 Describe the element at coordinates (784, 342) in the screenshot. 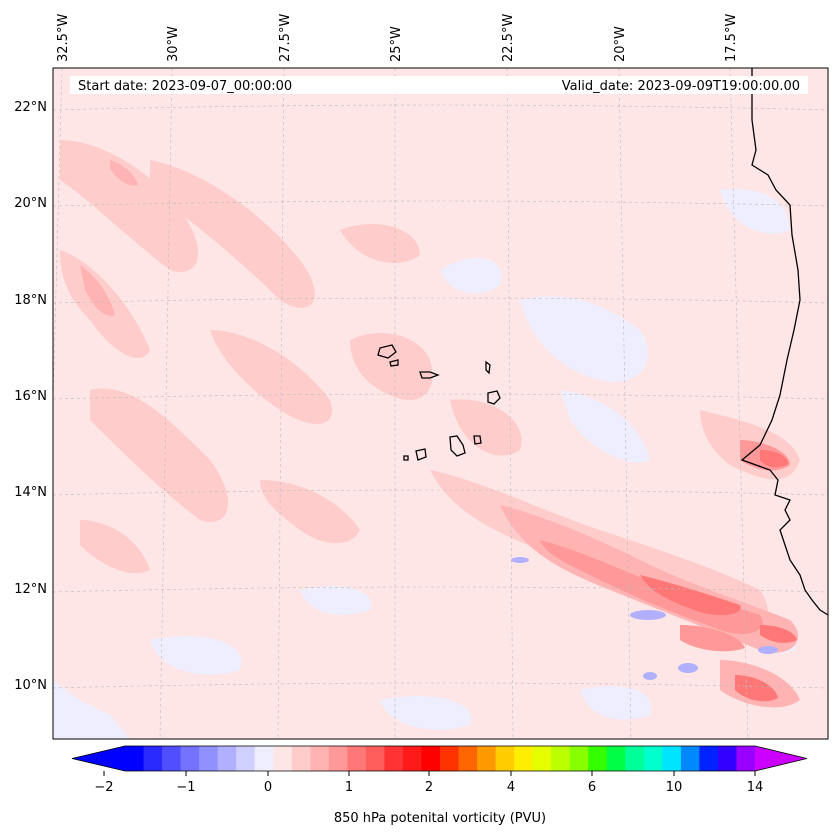

I see `africa-coastline` at that location.